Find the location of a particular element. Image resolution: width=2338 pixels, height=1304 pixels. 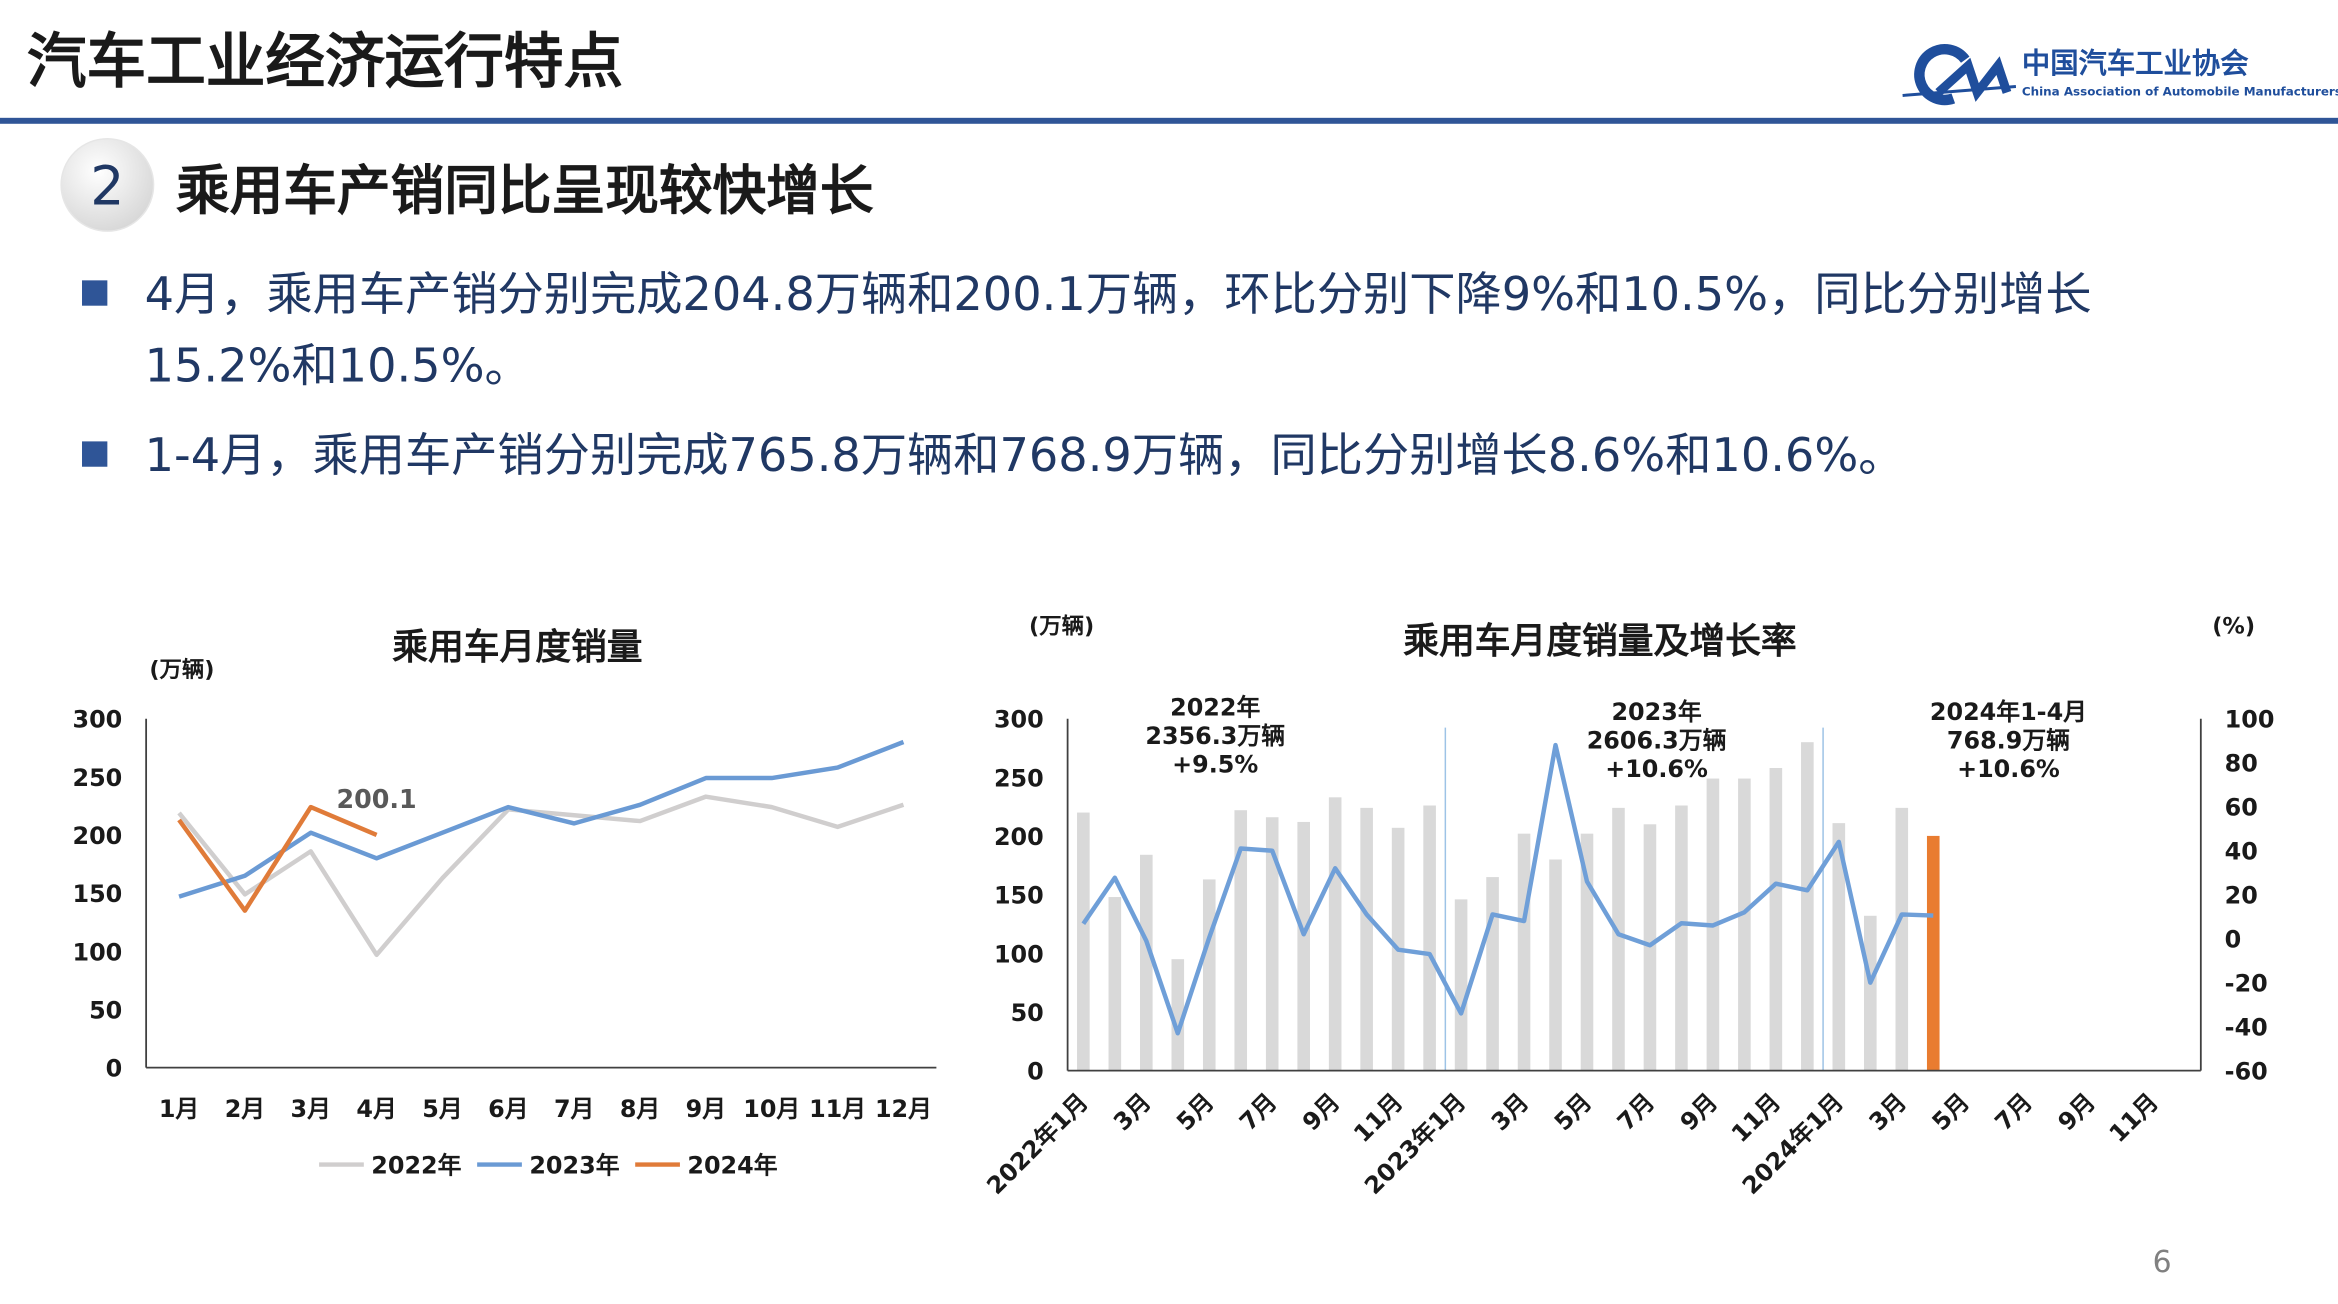

x-tick-label: 1月 is located at coordinates (179, 1109).